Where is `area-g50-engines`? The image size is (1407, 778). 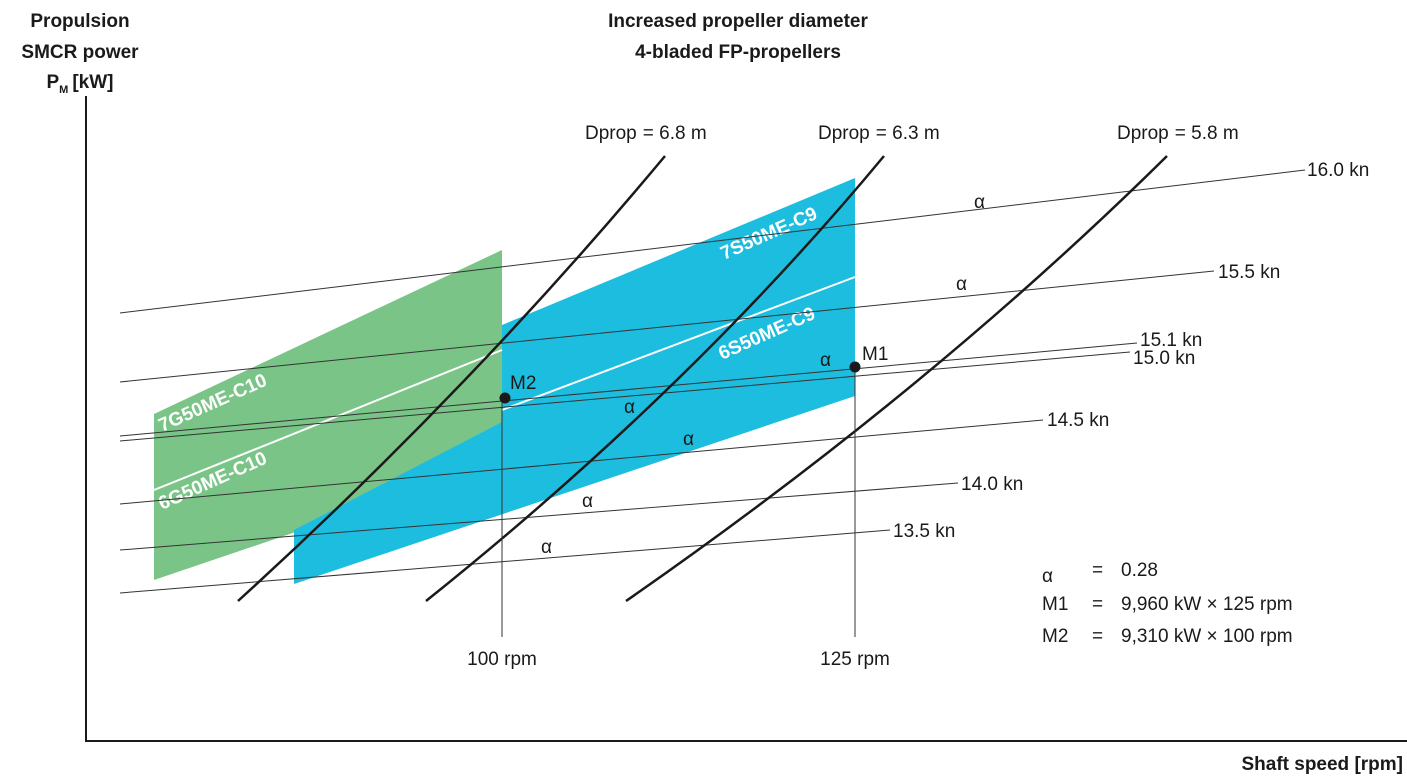
area-g50-engines is located at coordinates (328, 415).